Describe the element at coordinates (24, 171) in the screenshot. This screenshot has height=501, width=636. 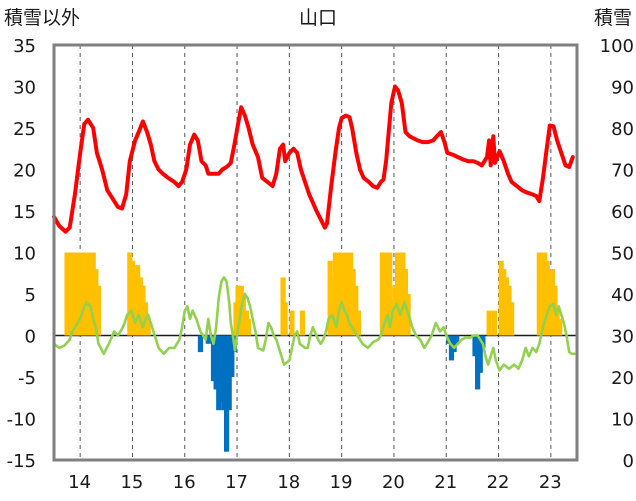
I see `y-tick-label-left: 20` at that location.